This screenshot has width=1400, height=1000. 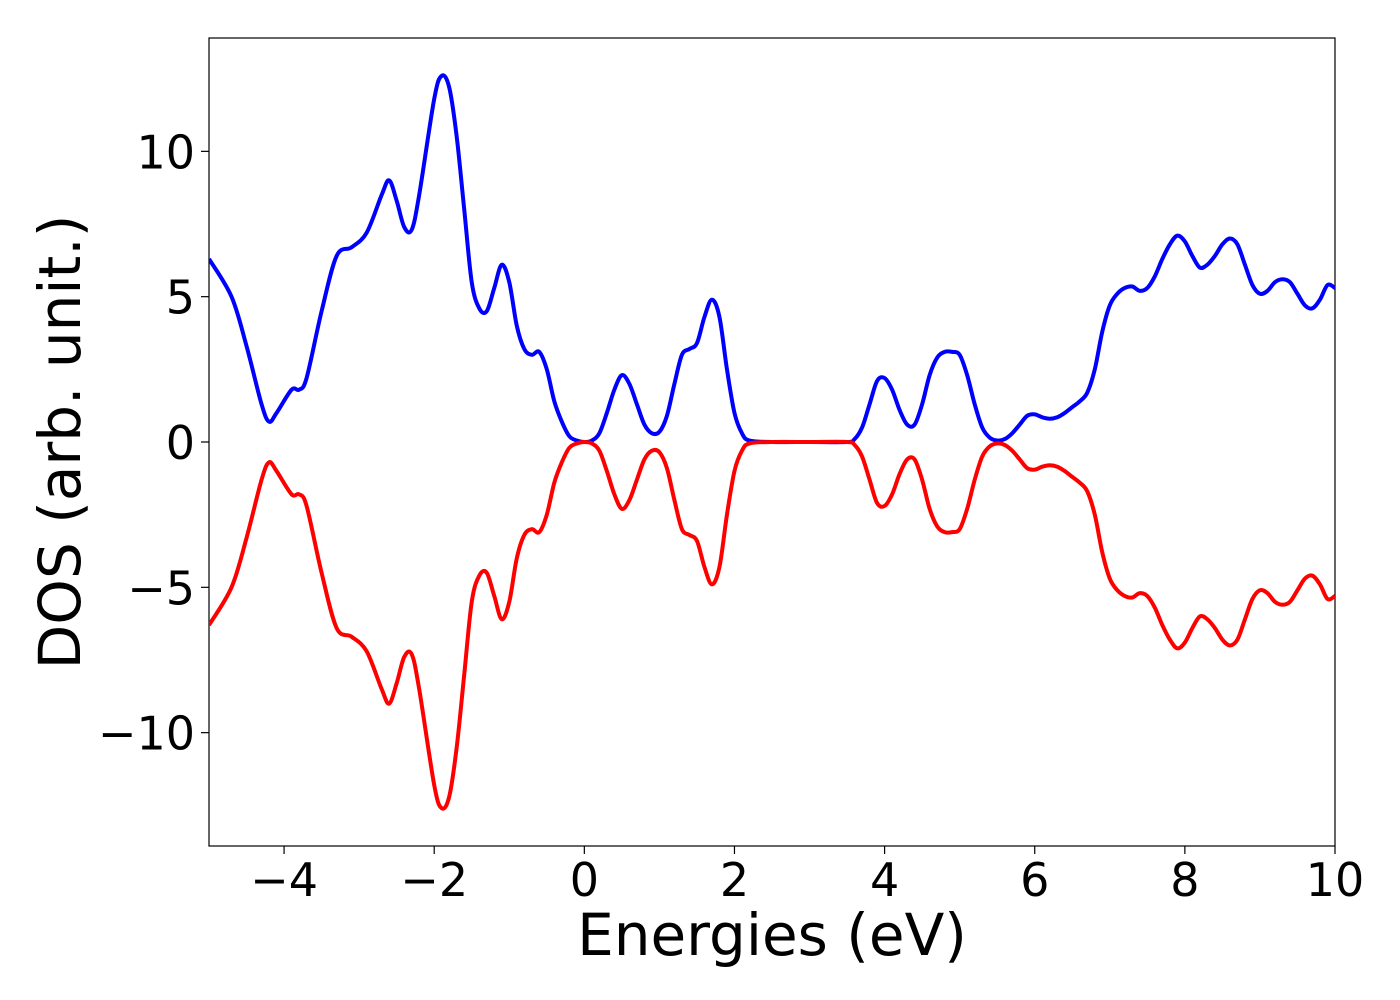 What do you see at coordinates (1184, 880) in the screenshot?
I see `x-tick-label: 8` at bounding box center [1184, 880].